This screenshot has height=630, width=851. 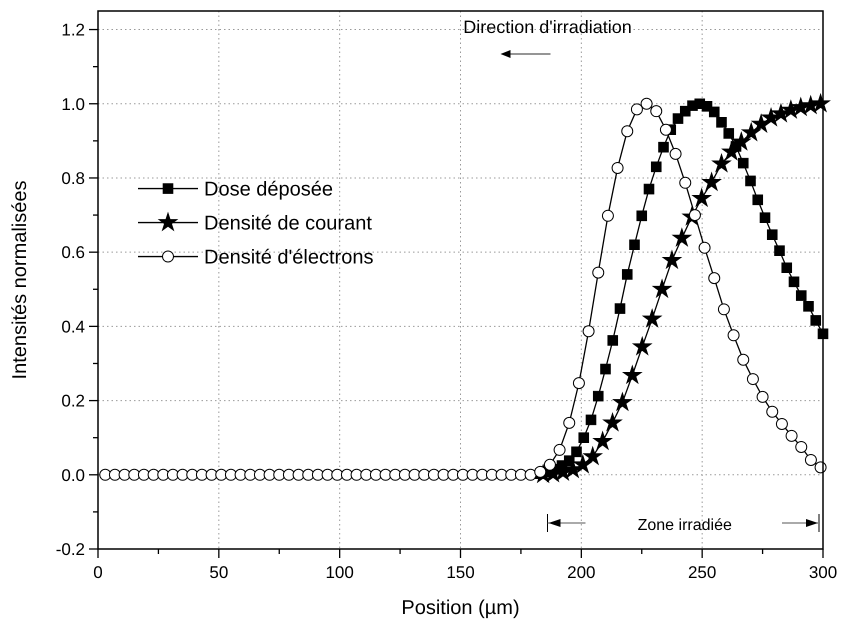 I want to click on y-tick-label: 1.0, so click(x=73, y=104).